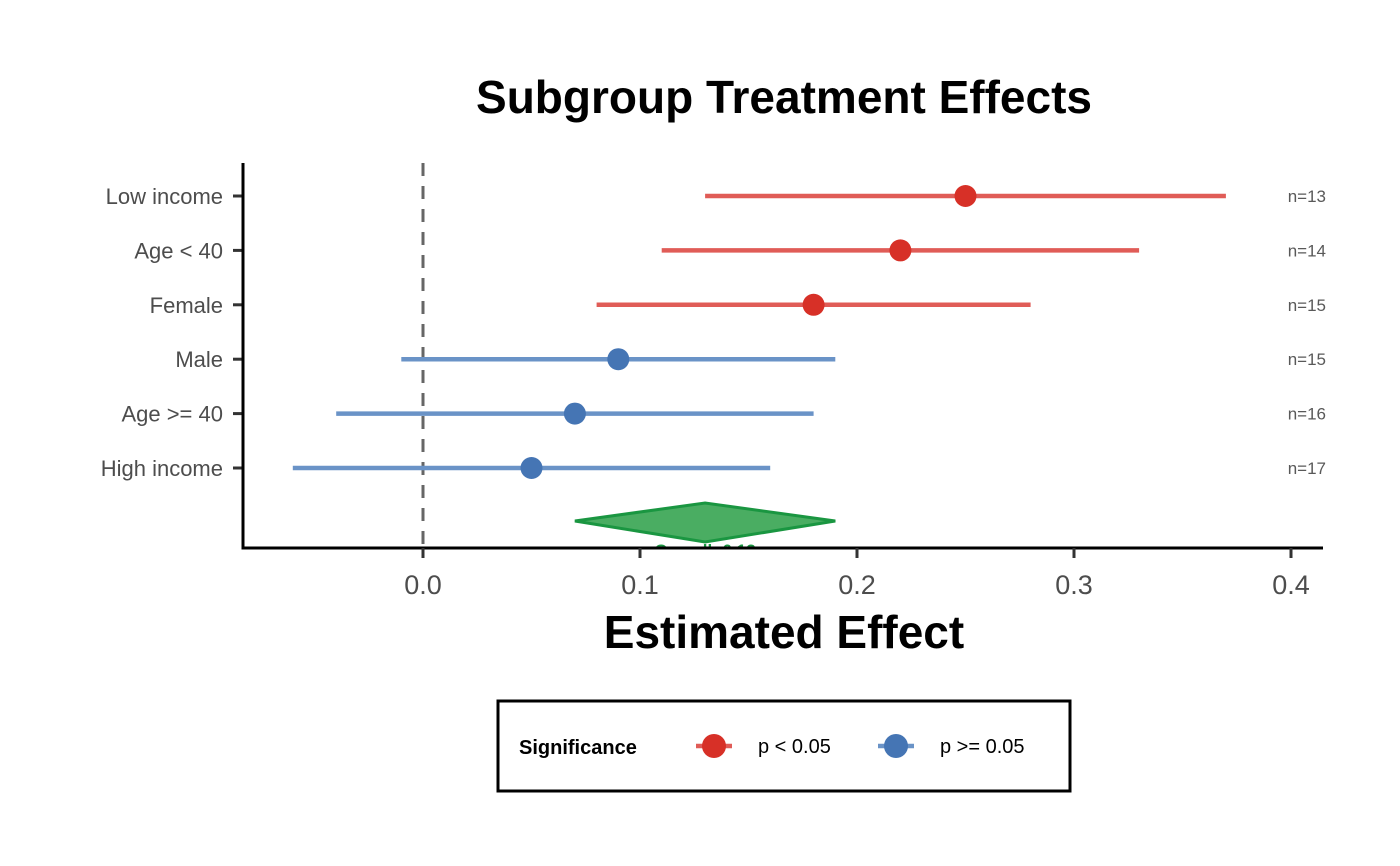 This screenshot has height=866, width=1400. What do you see at coordinates (1307, 250) in the screenshot?
I see `sample-size-label: n=14` at bounding box center [1307, 250].